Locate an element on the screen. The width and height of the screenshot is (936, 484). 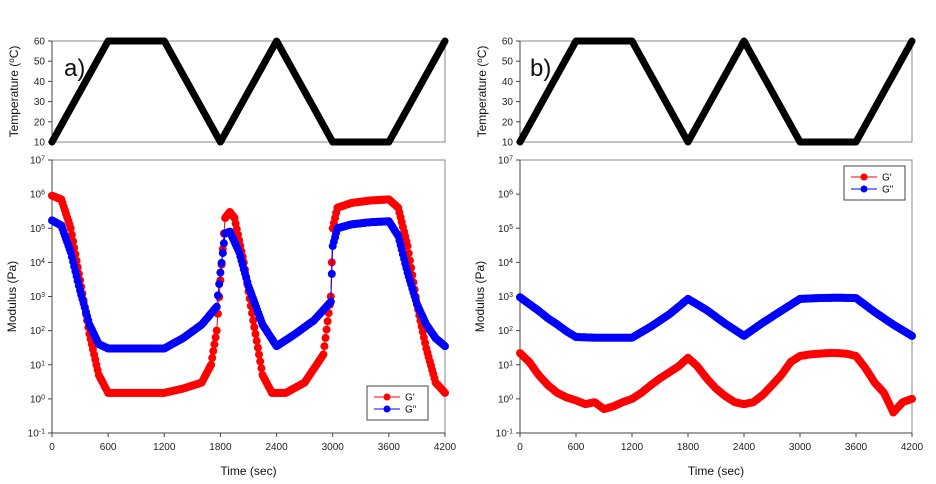
temperature-plot: 10 20 30 40 50 60 Temperature (oC) b) is located at coordinates (695, 93).